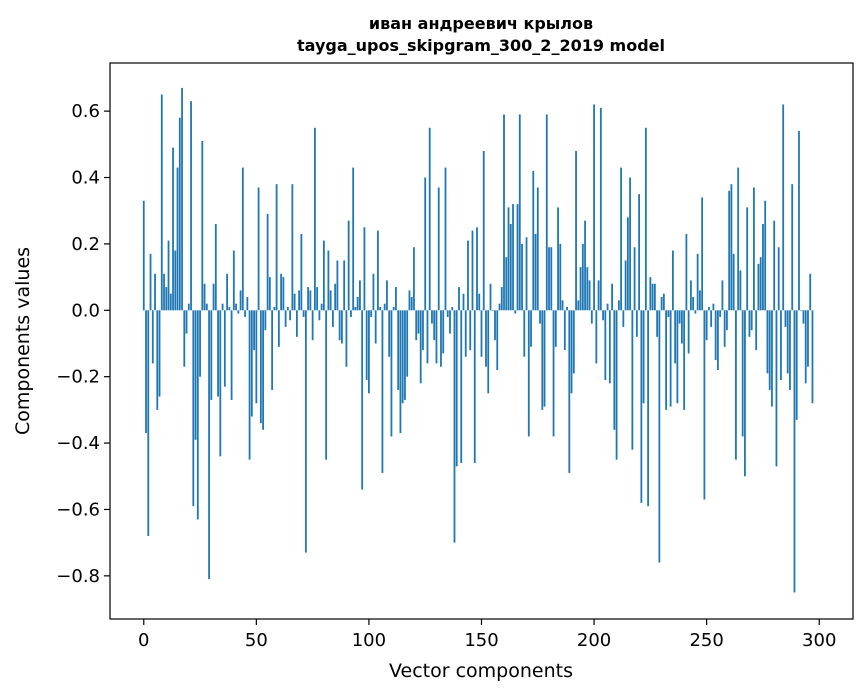  Describe the element at coordinates (78, 443) in the screenshot. I see `y-tick-label: −0.4` at that location.